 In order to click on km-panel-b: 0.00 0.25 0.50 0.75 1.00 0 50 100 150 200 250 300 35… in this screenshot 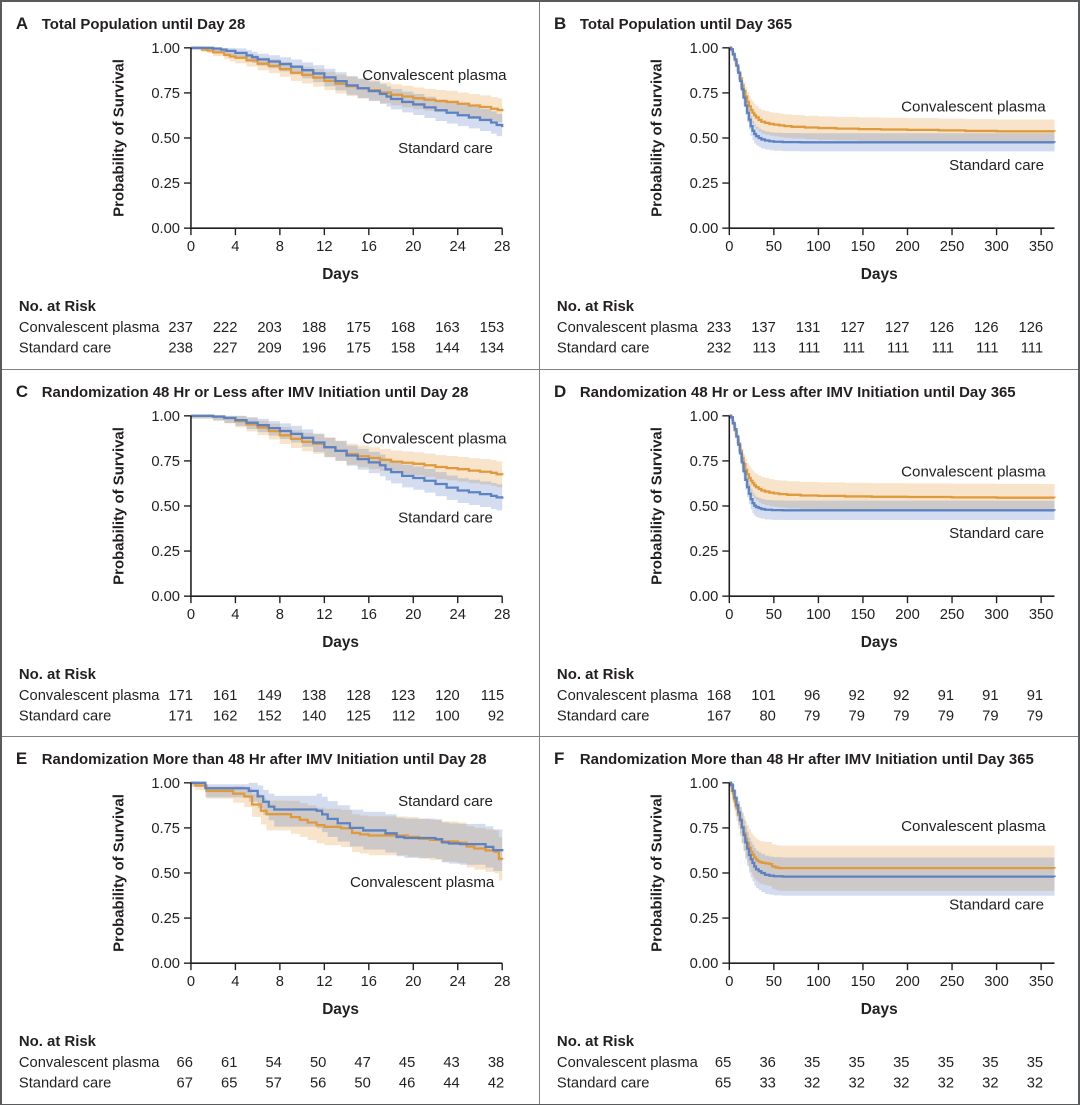, I will do `click(805, 185)`.